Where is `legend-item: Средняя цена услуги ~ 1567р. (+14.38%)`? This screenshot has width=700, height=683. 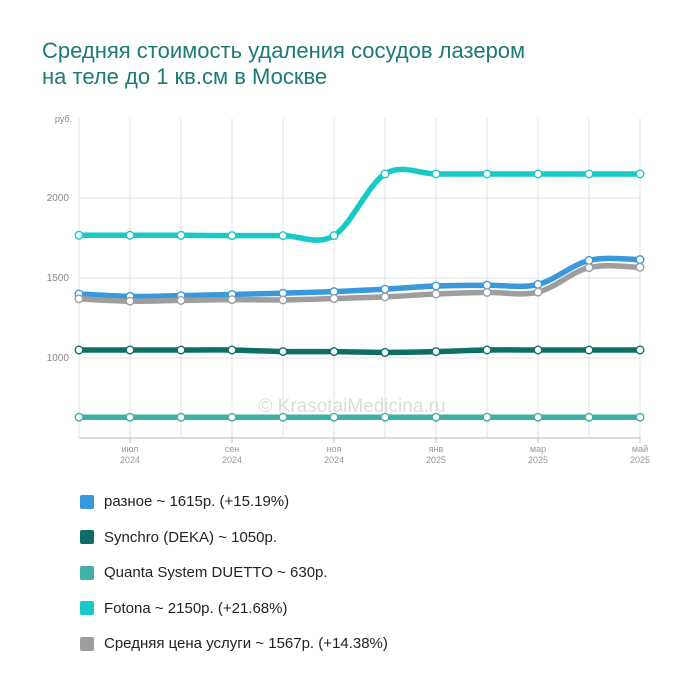 legend-item: Средняя цена услуги ~ 1567р. (+14.38%) is located at coordinates (234, 644).